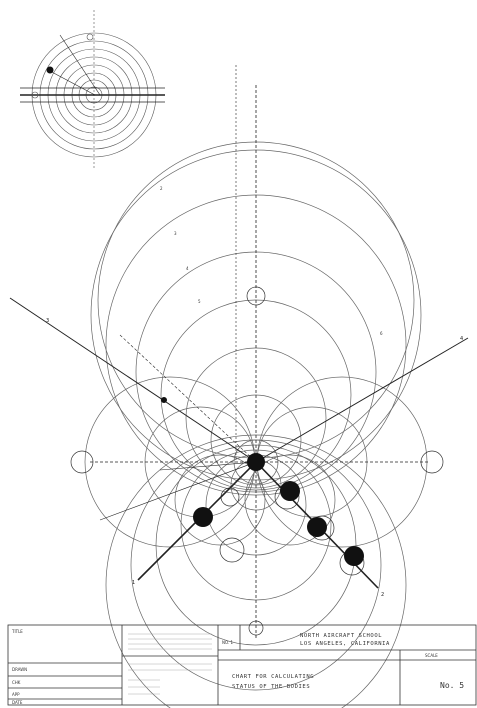 The image size is (477, 708). I want to click on bodies, so click(262, 481).